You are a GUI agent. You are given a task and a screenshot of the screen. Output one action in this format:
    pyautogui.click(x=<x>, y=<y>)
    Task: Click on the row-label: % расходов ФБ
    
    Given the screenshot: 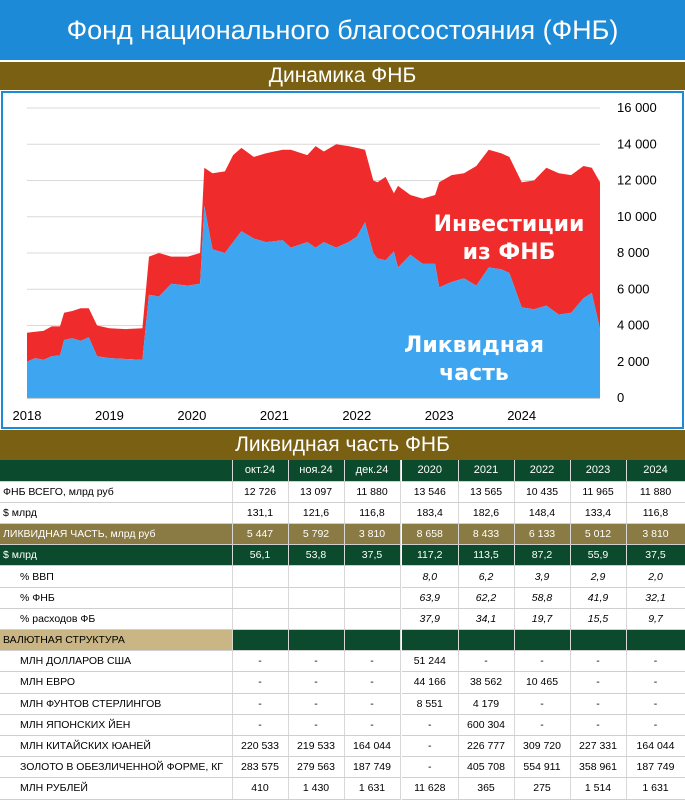 What is the action you would take?
    pyautogui.click(x=116, y=619)
    